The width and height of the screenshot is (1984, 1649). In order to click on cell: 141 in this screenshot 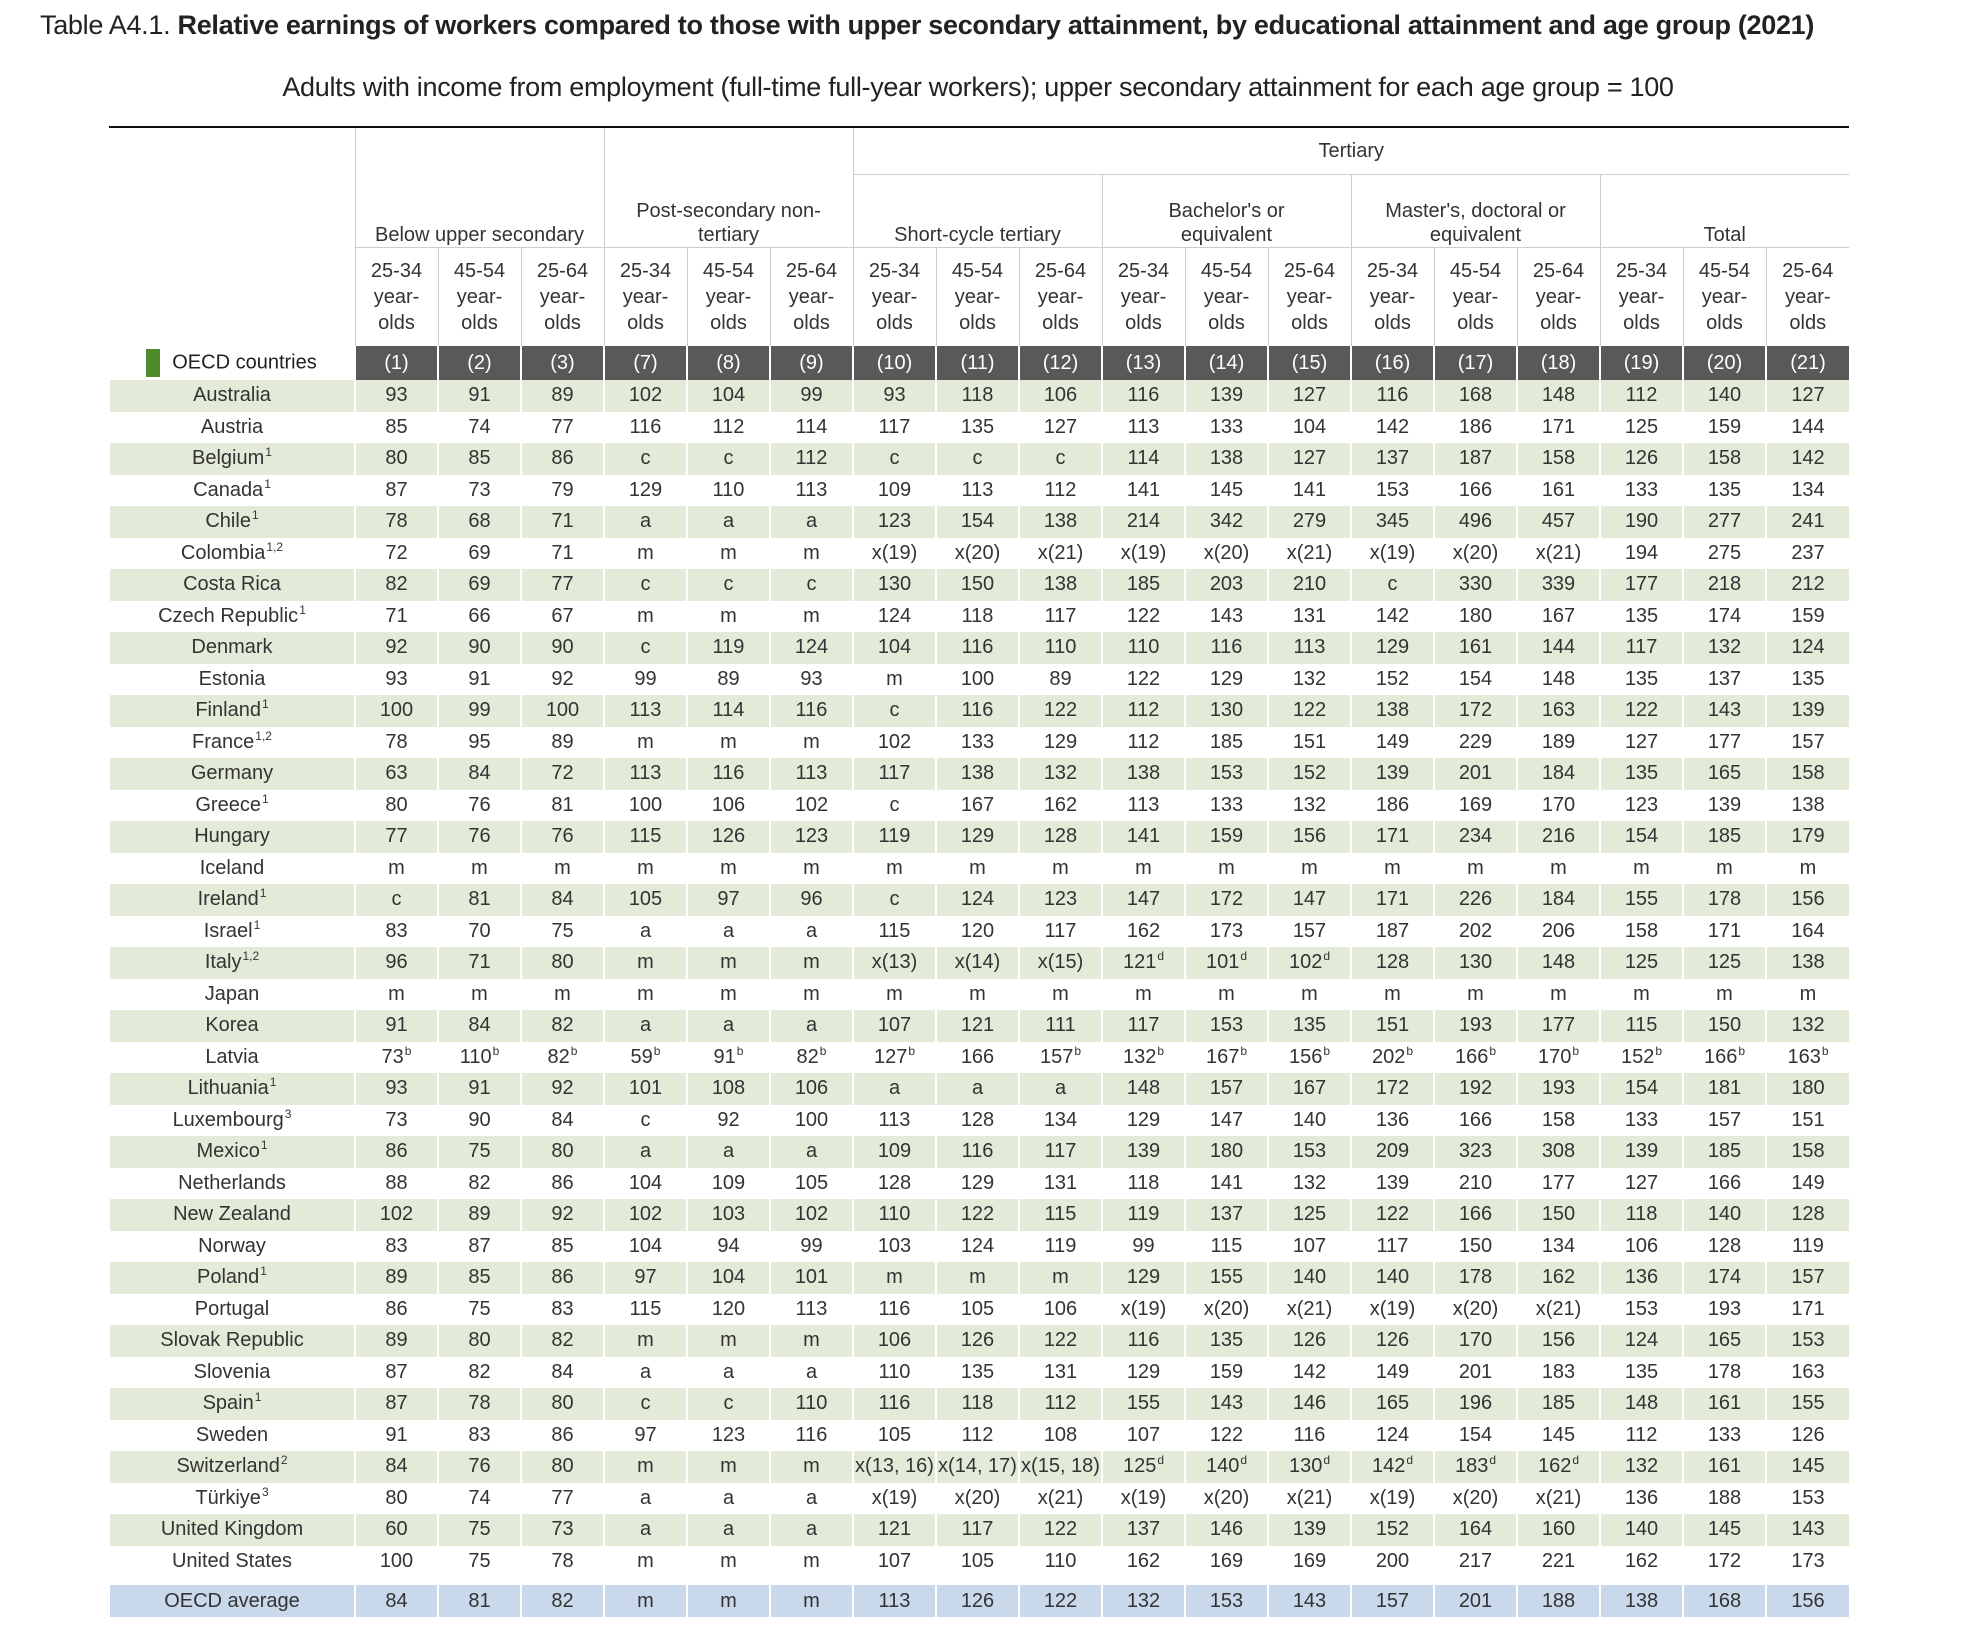, I will do `click(1309, 490)`.